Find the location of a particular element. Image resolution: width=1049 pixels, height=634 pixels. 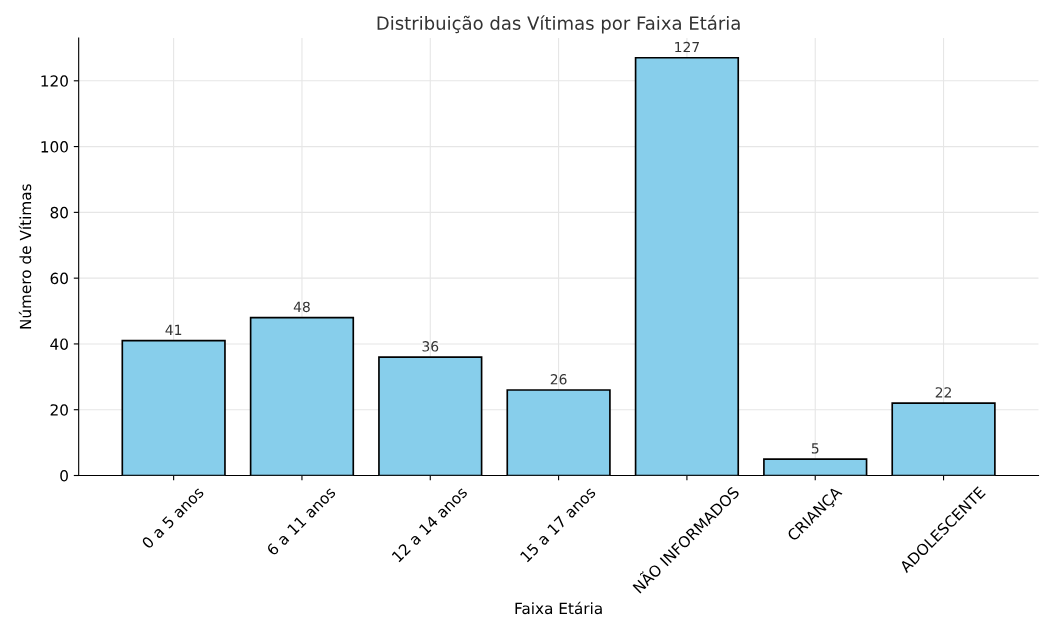

x-axis-title: Faixa Etária is located at coordinates (558, 608).